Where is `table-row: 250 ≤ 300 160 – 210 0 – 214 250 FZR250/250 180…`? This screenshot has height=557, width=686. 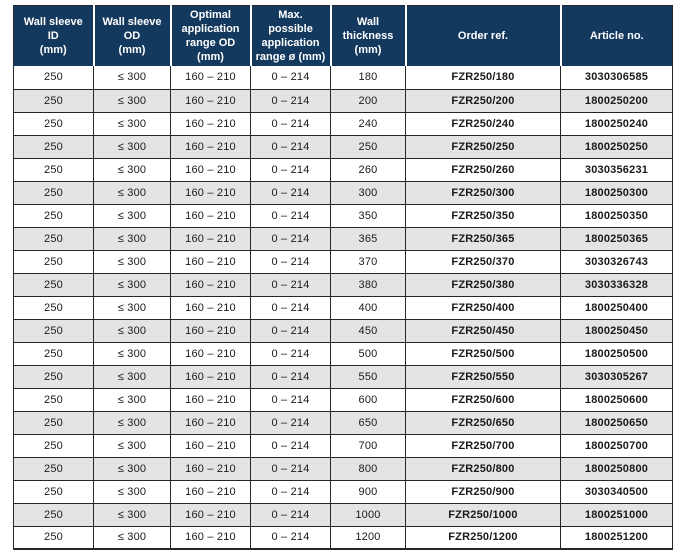 table-row: 250 ≤ 300 160 – 210 0 – 214 250 FZR250/250 180… is located at coordinates (343, 146).